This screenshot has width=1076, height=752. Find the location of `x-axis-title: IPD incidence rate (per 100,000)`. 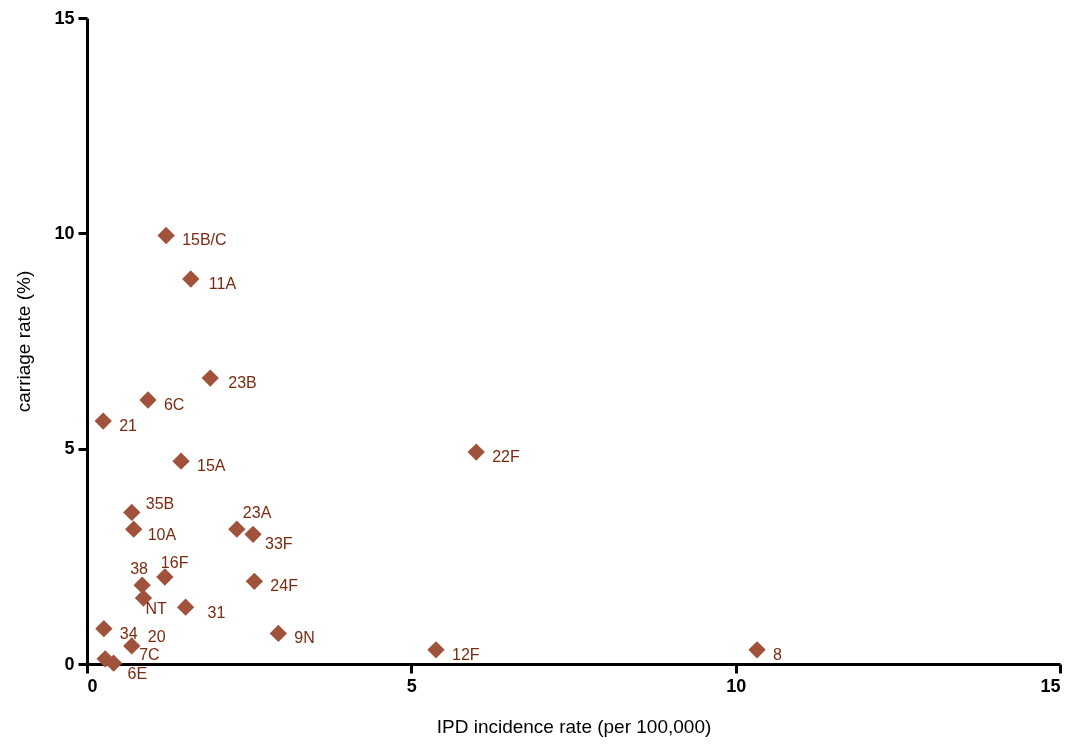

x-axis-title: IPD incidence rate (per 100,000) is located at coordinates (574, 726).